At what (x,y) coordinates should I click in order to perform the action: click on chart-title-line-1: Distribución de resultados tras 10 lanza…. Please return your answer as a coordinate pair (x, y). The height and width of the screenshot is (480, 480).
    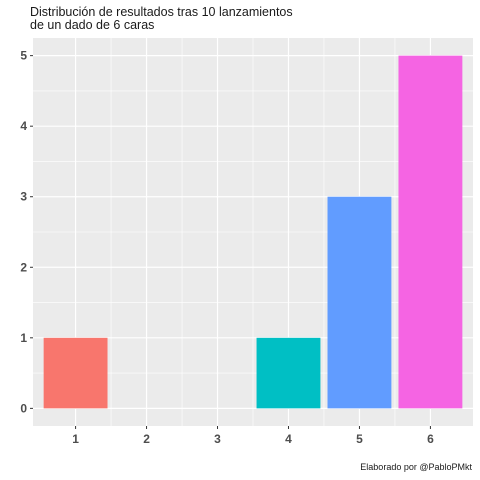
    Looking at the image, I should click on (161, 12).